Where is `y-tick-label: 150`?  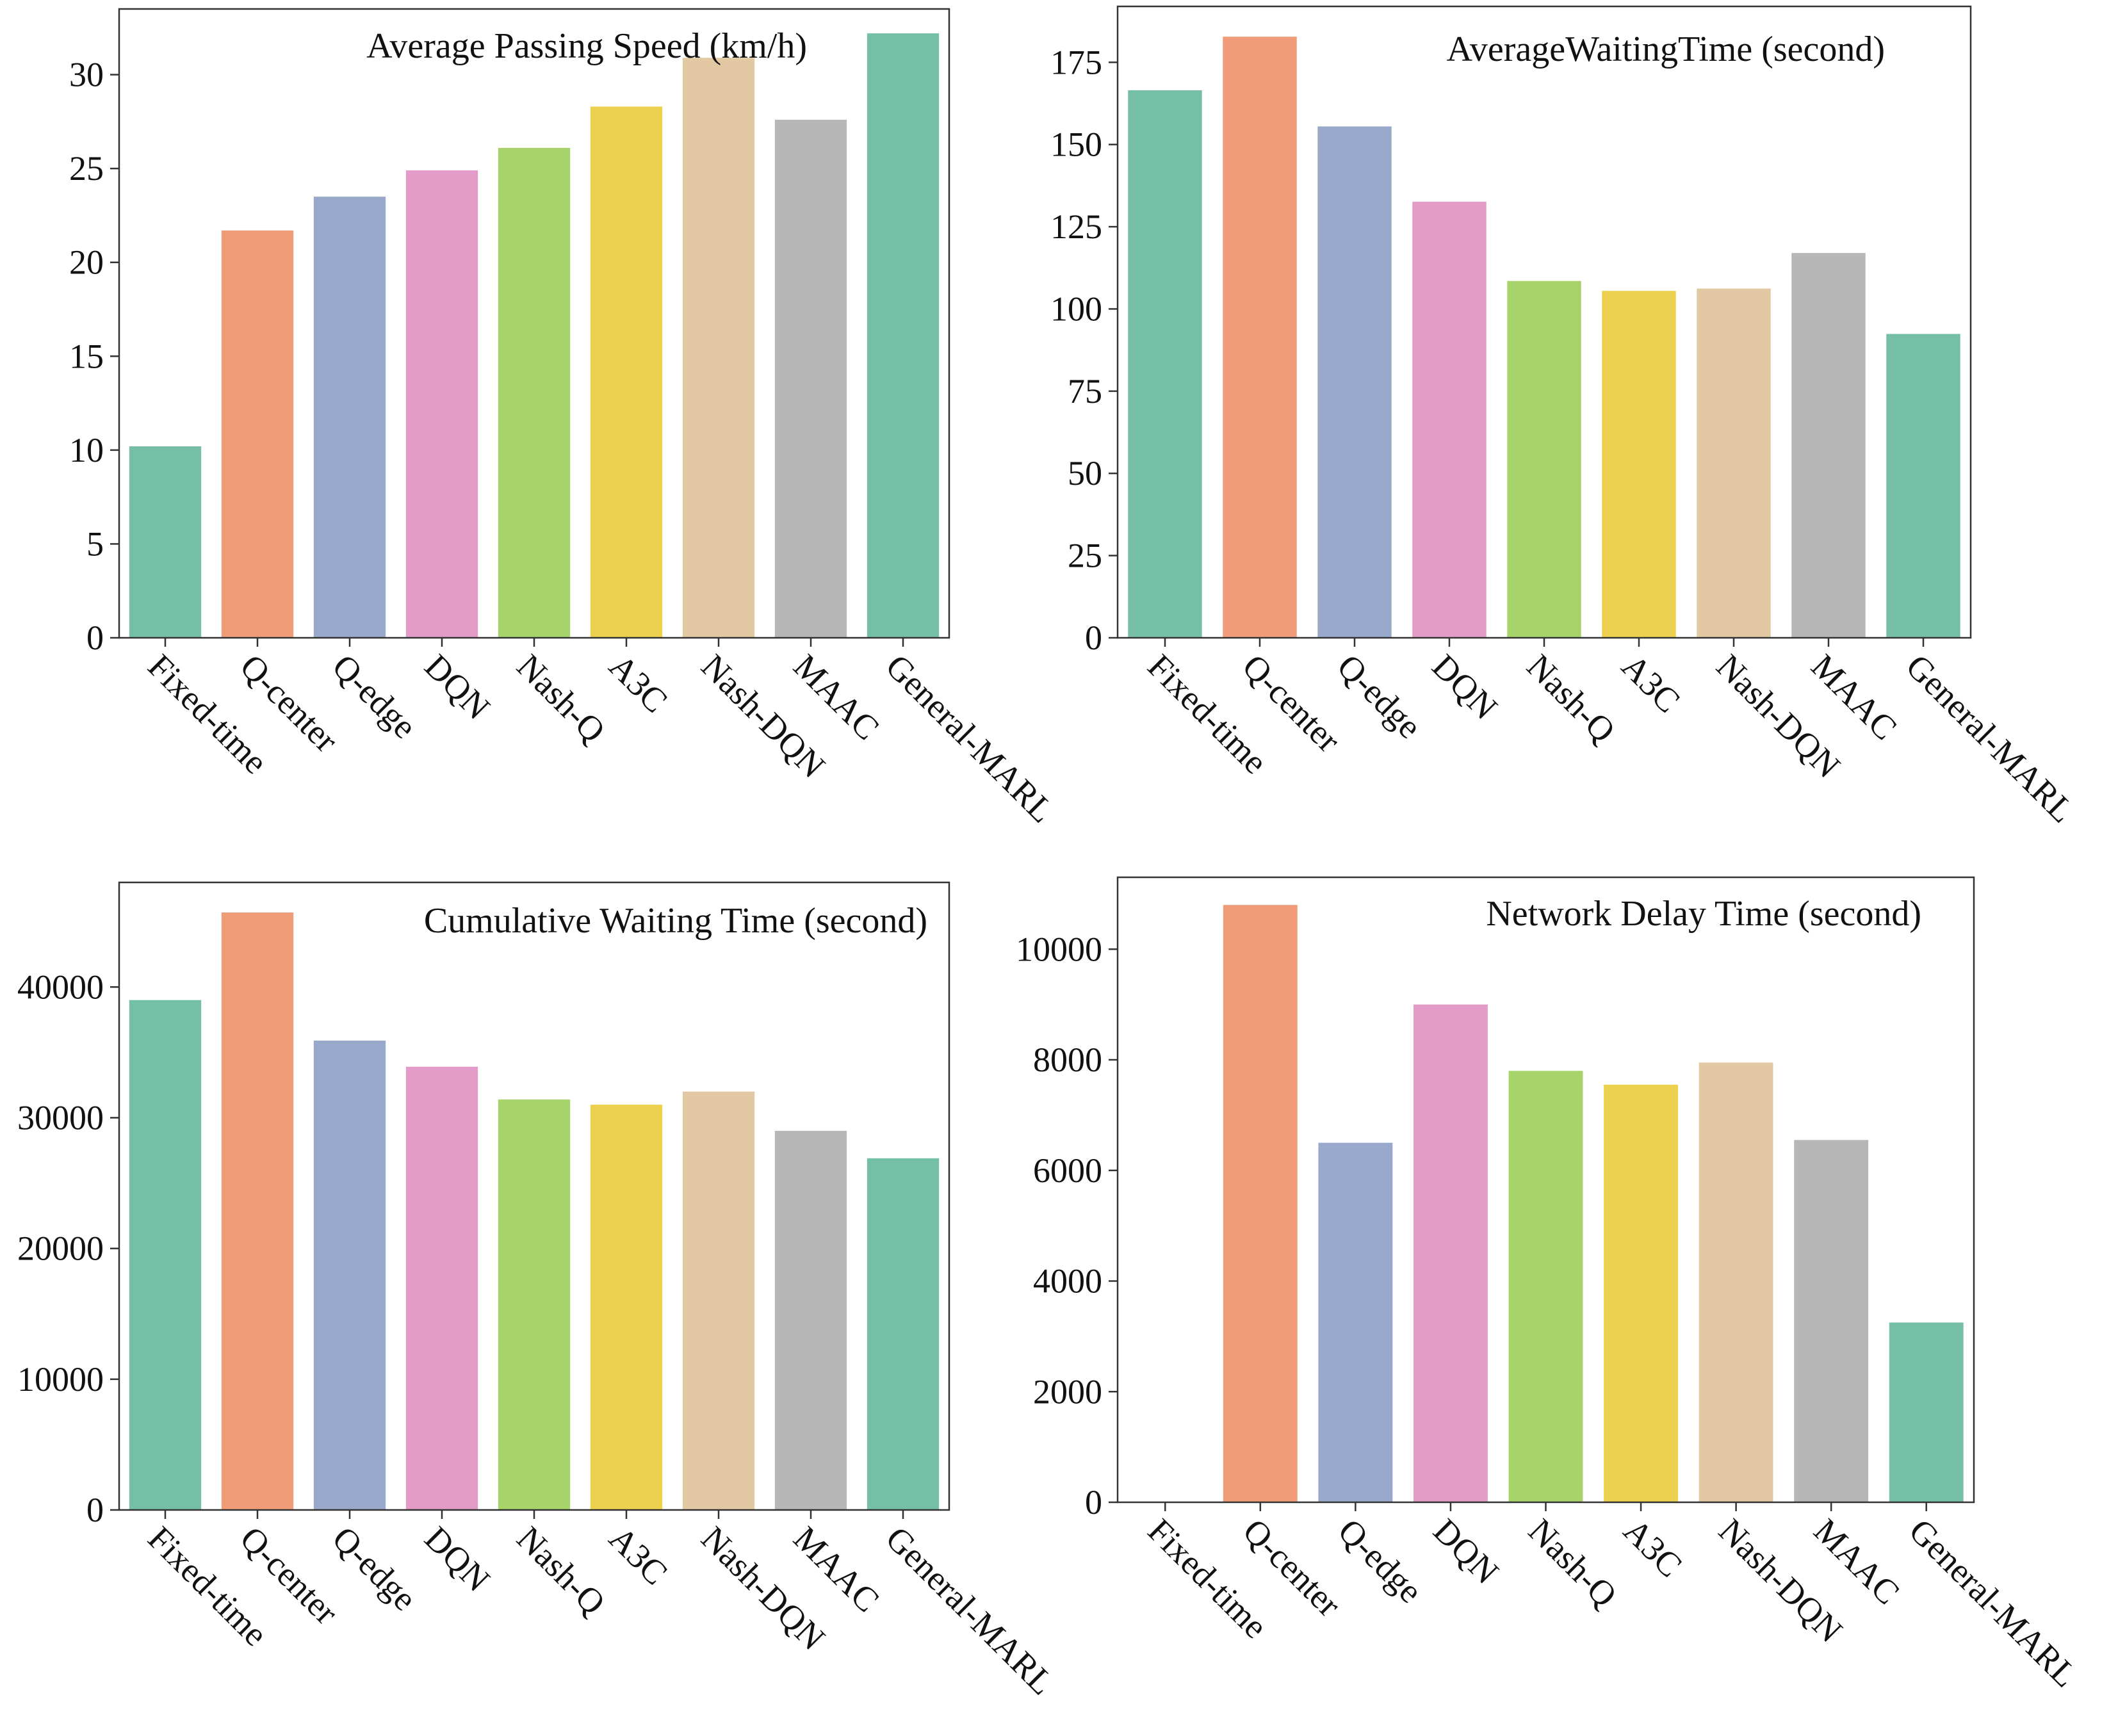
y-tick-label: 150 is located at coordinates (1076, 145).